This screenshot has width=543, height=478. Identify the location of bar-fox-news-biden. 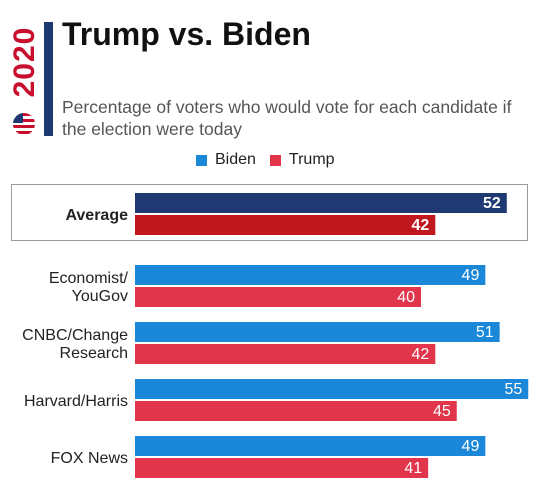
(310, 446).